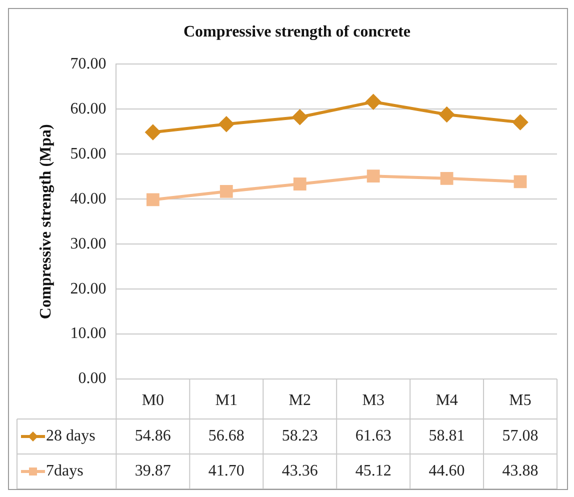 The image size is (574, 497). I want to click on chart-title: Compressive strength of concrete, so click(297, 32).